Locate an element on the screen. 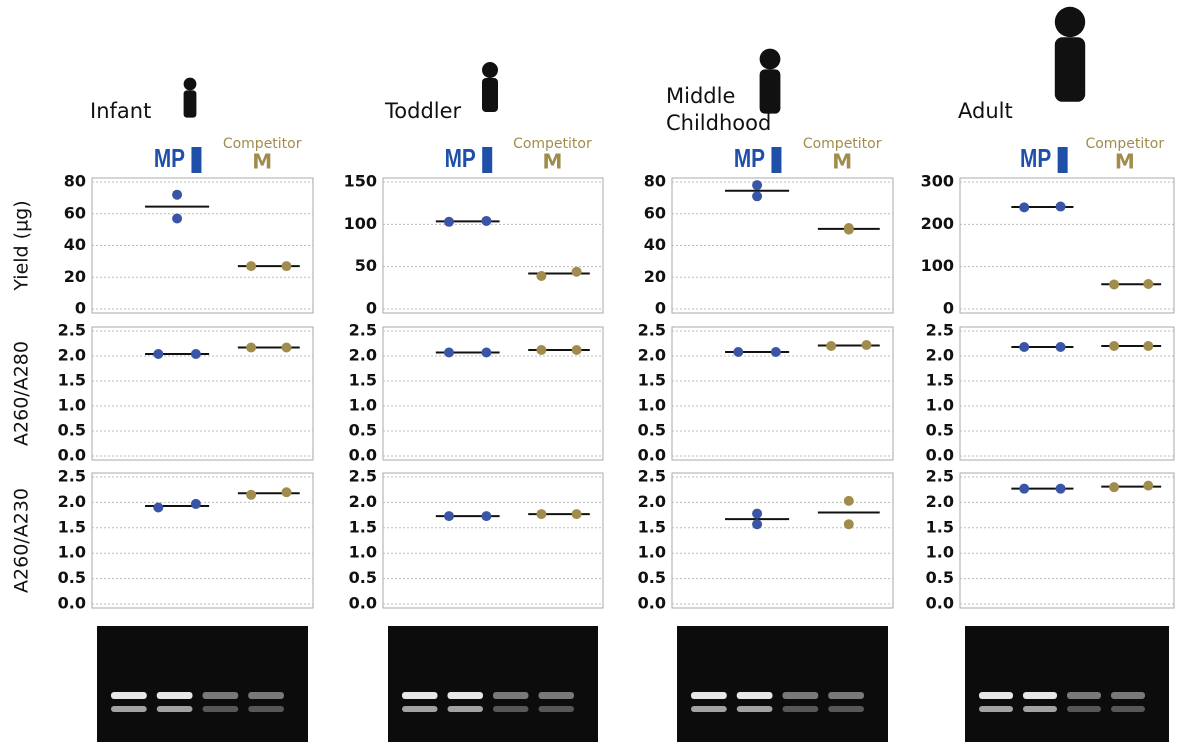 The width and height of the screenshot is (1178, 742). mp-logo: MP is located at coordinates (460, 158).